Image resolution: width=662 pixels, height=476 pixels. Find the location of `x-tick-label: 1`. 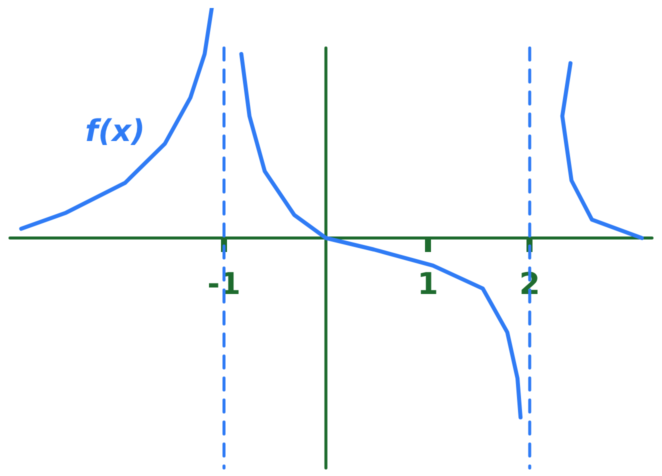

x-tick-label: 1 is located at coordinates (427, 284).